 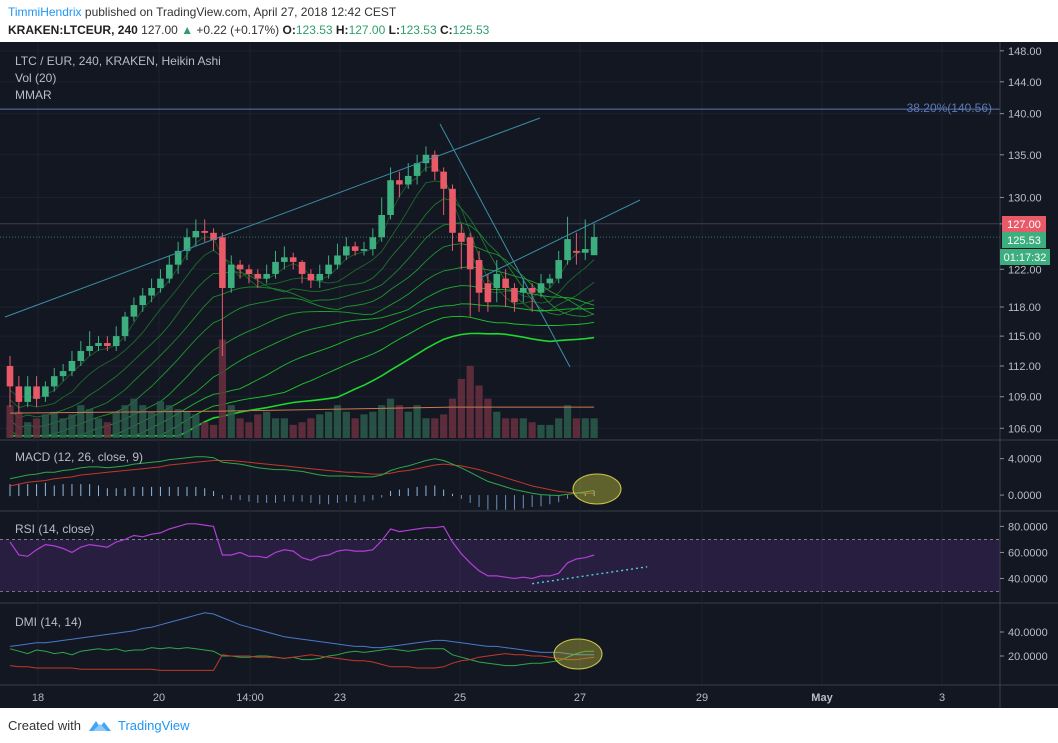 What do you see at coordinates (589, 575) in the screenshot?
I see `rsi-support-trendline` at bounding box center [589, 575].